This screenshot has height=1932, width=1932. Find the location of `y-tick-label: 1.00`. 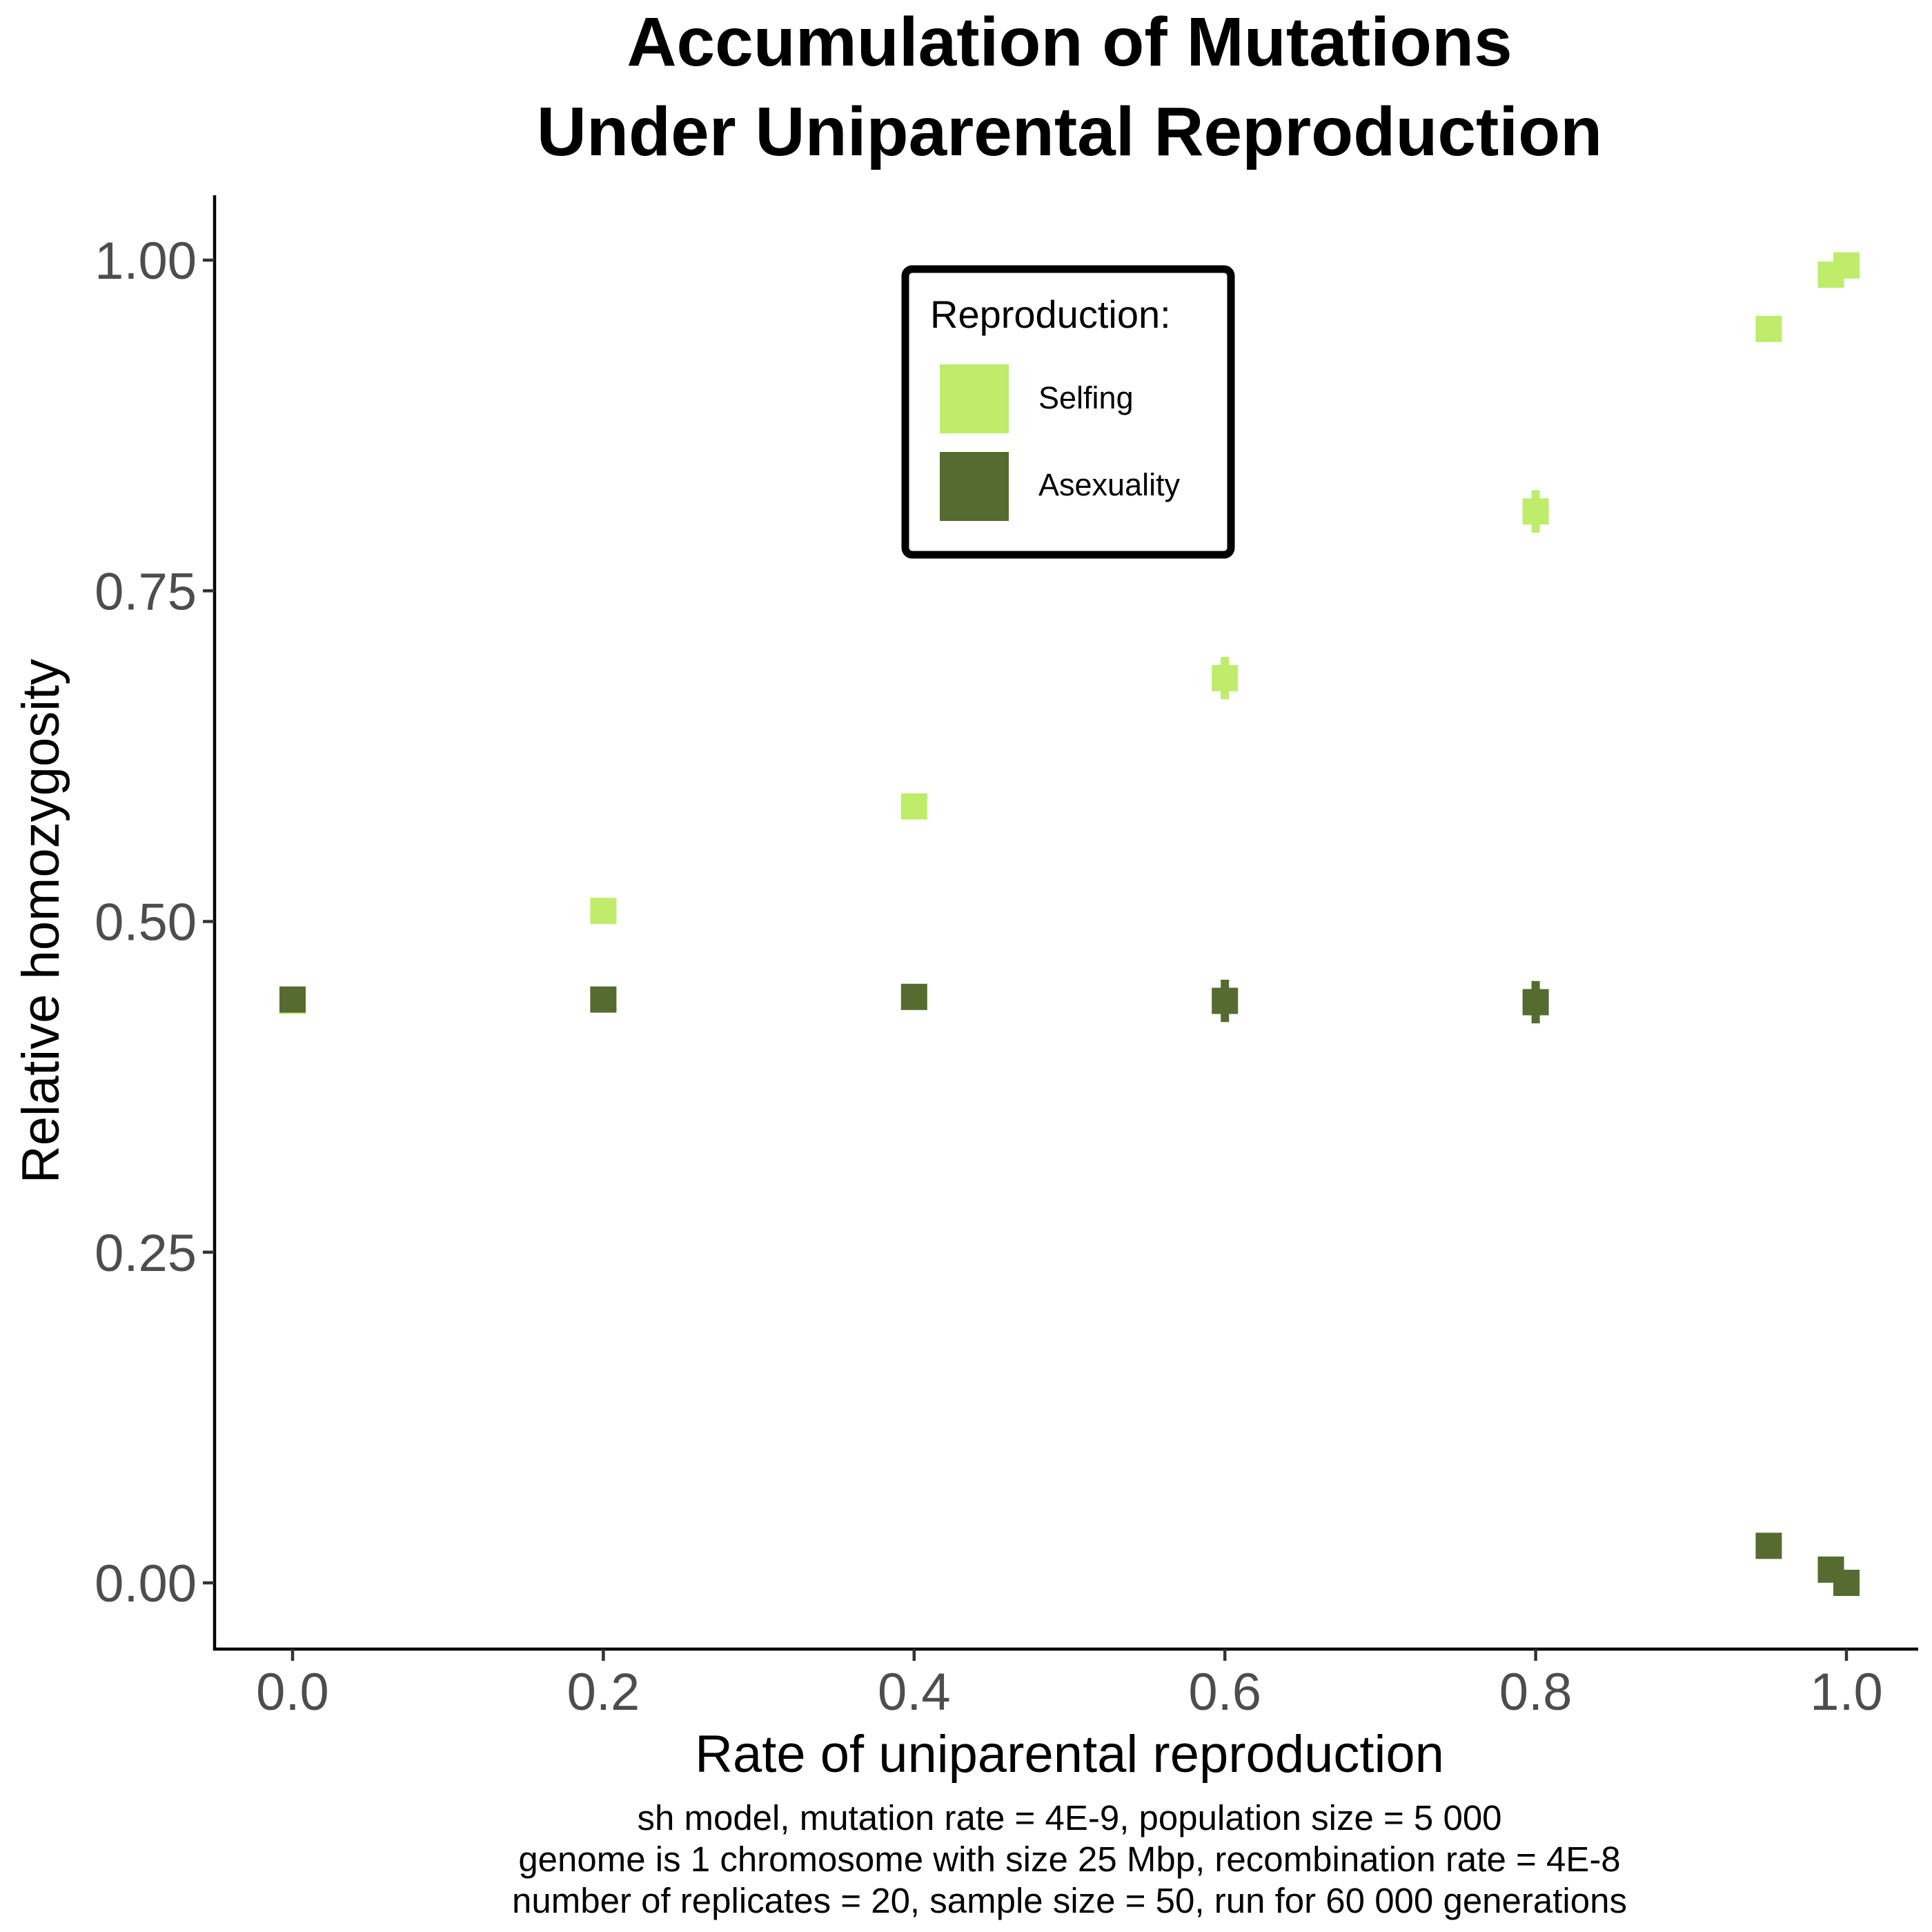

y-tick-label: 1.00 is located at coordinates (146, 261).